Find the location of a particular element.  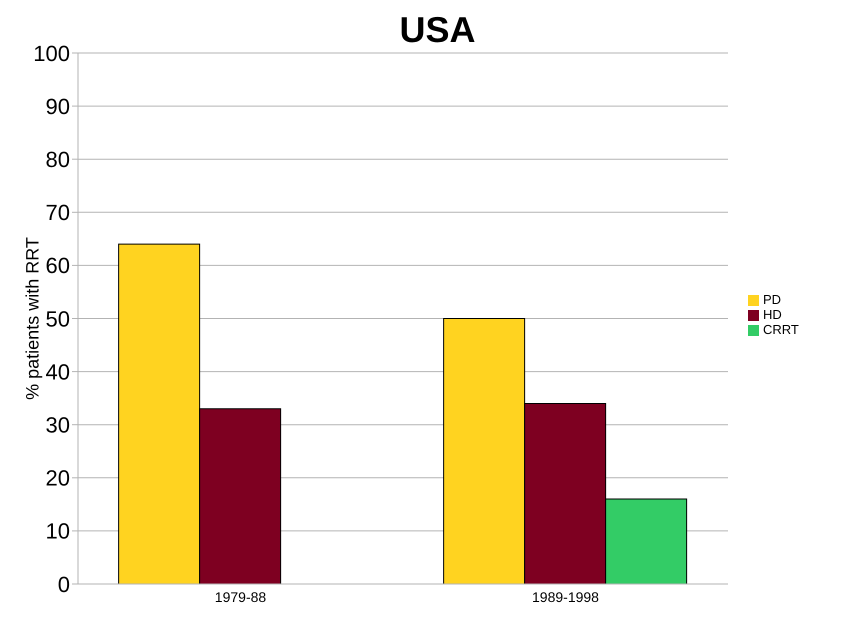

x-tick-label: 1979-88 is located at coordinates (240, 596).